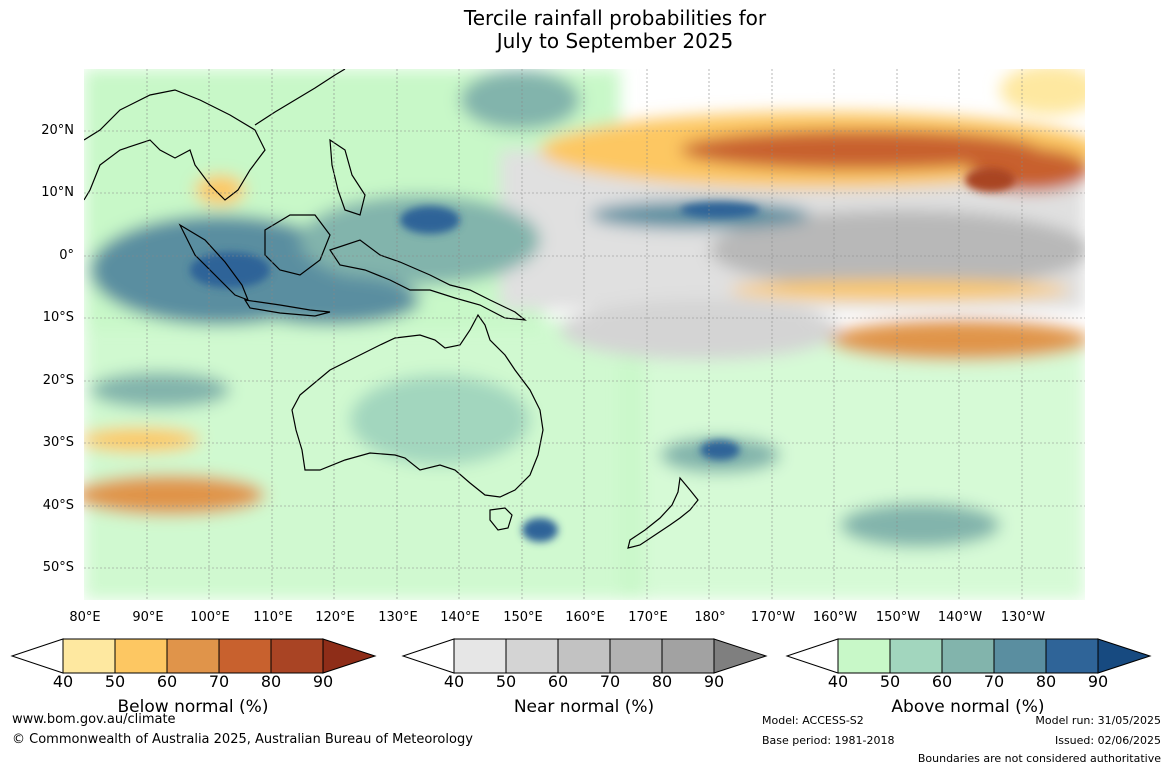 The height and width of the screenshot is (770, 1173). Describe the element at coordinates (323, 681) in the screenshot. I see `below-tick-90: 90` at that location.